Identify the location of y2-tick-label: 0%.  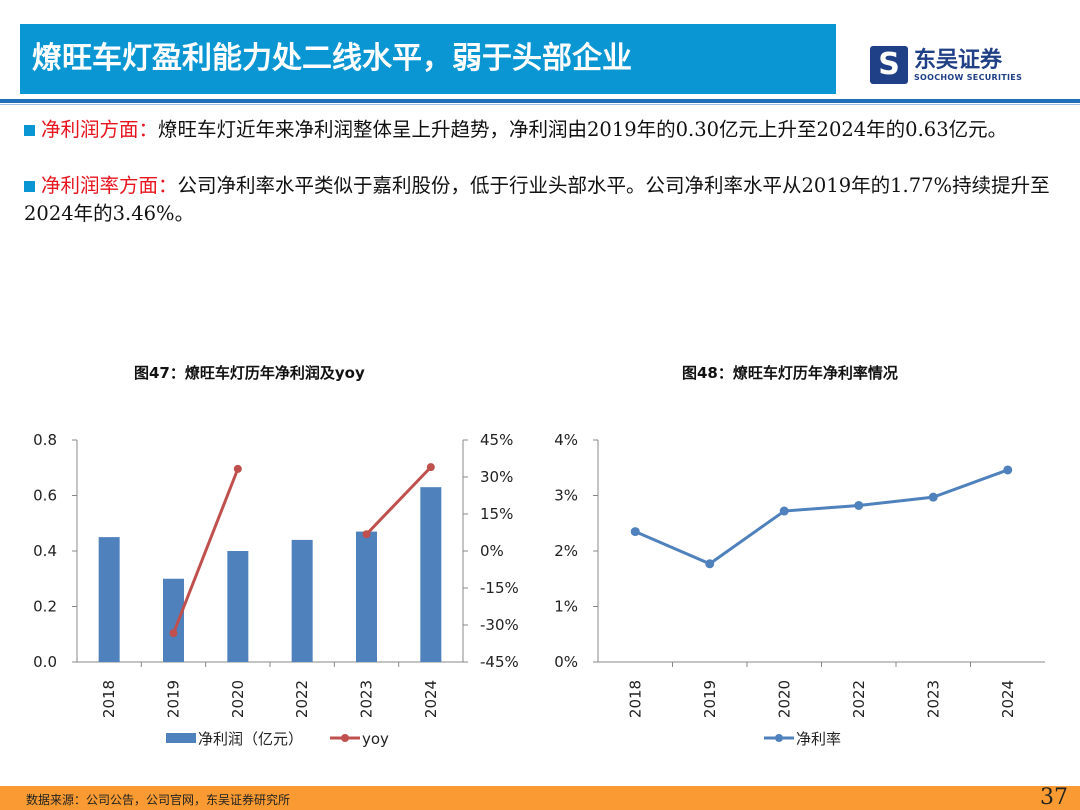
(492, 551).